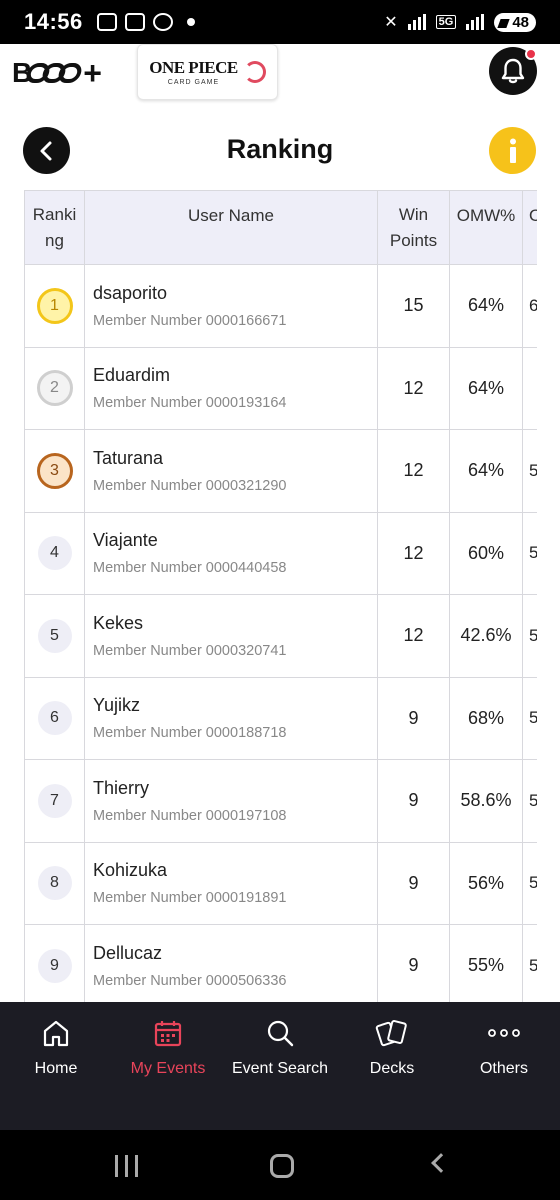 The image size is (560, 1200). I want to click on nav-home-label: Home, so click(56, 1068).